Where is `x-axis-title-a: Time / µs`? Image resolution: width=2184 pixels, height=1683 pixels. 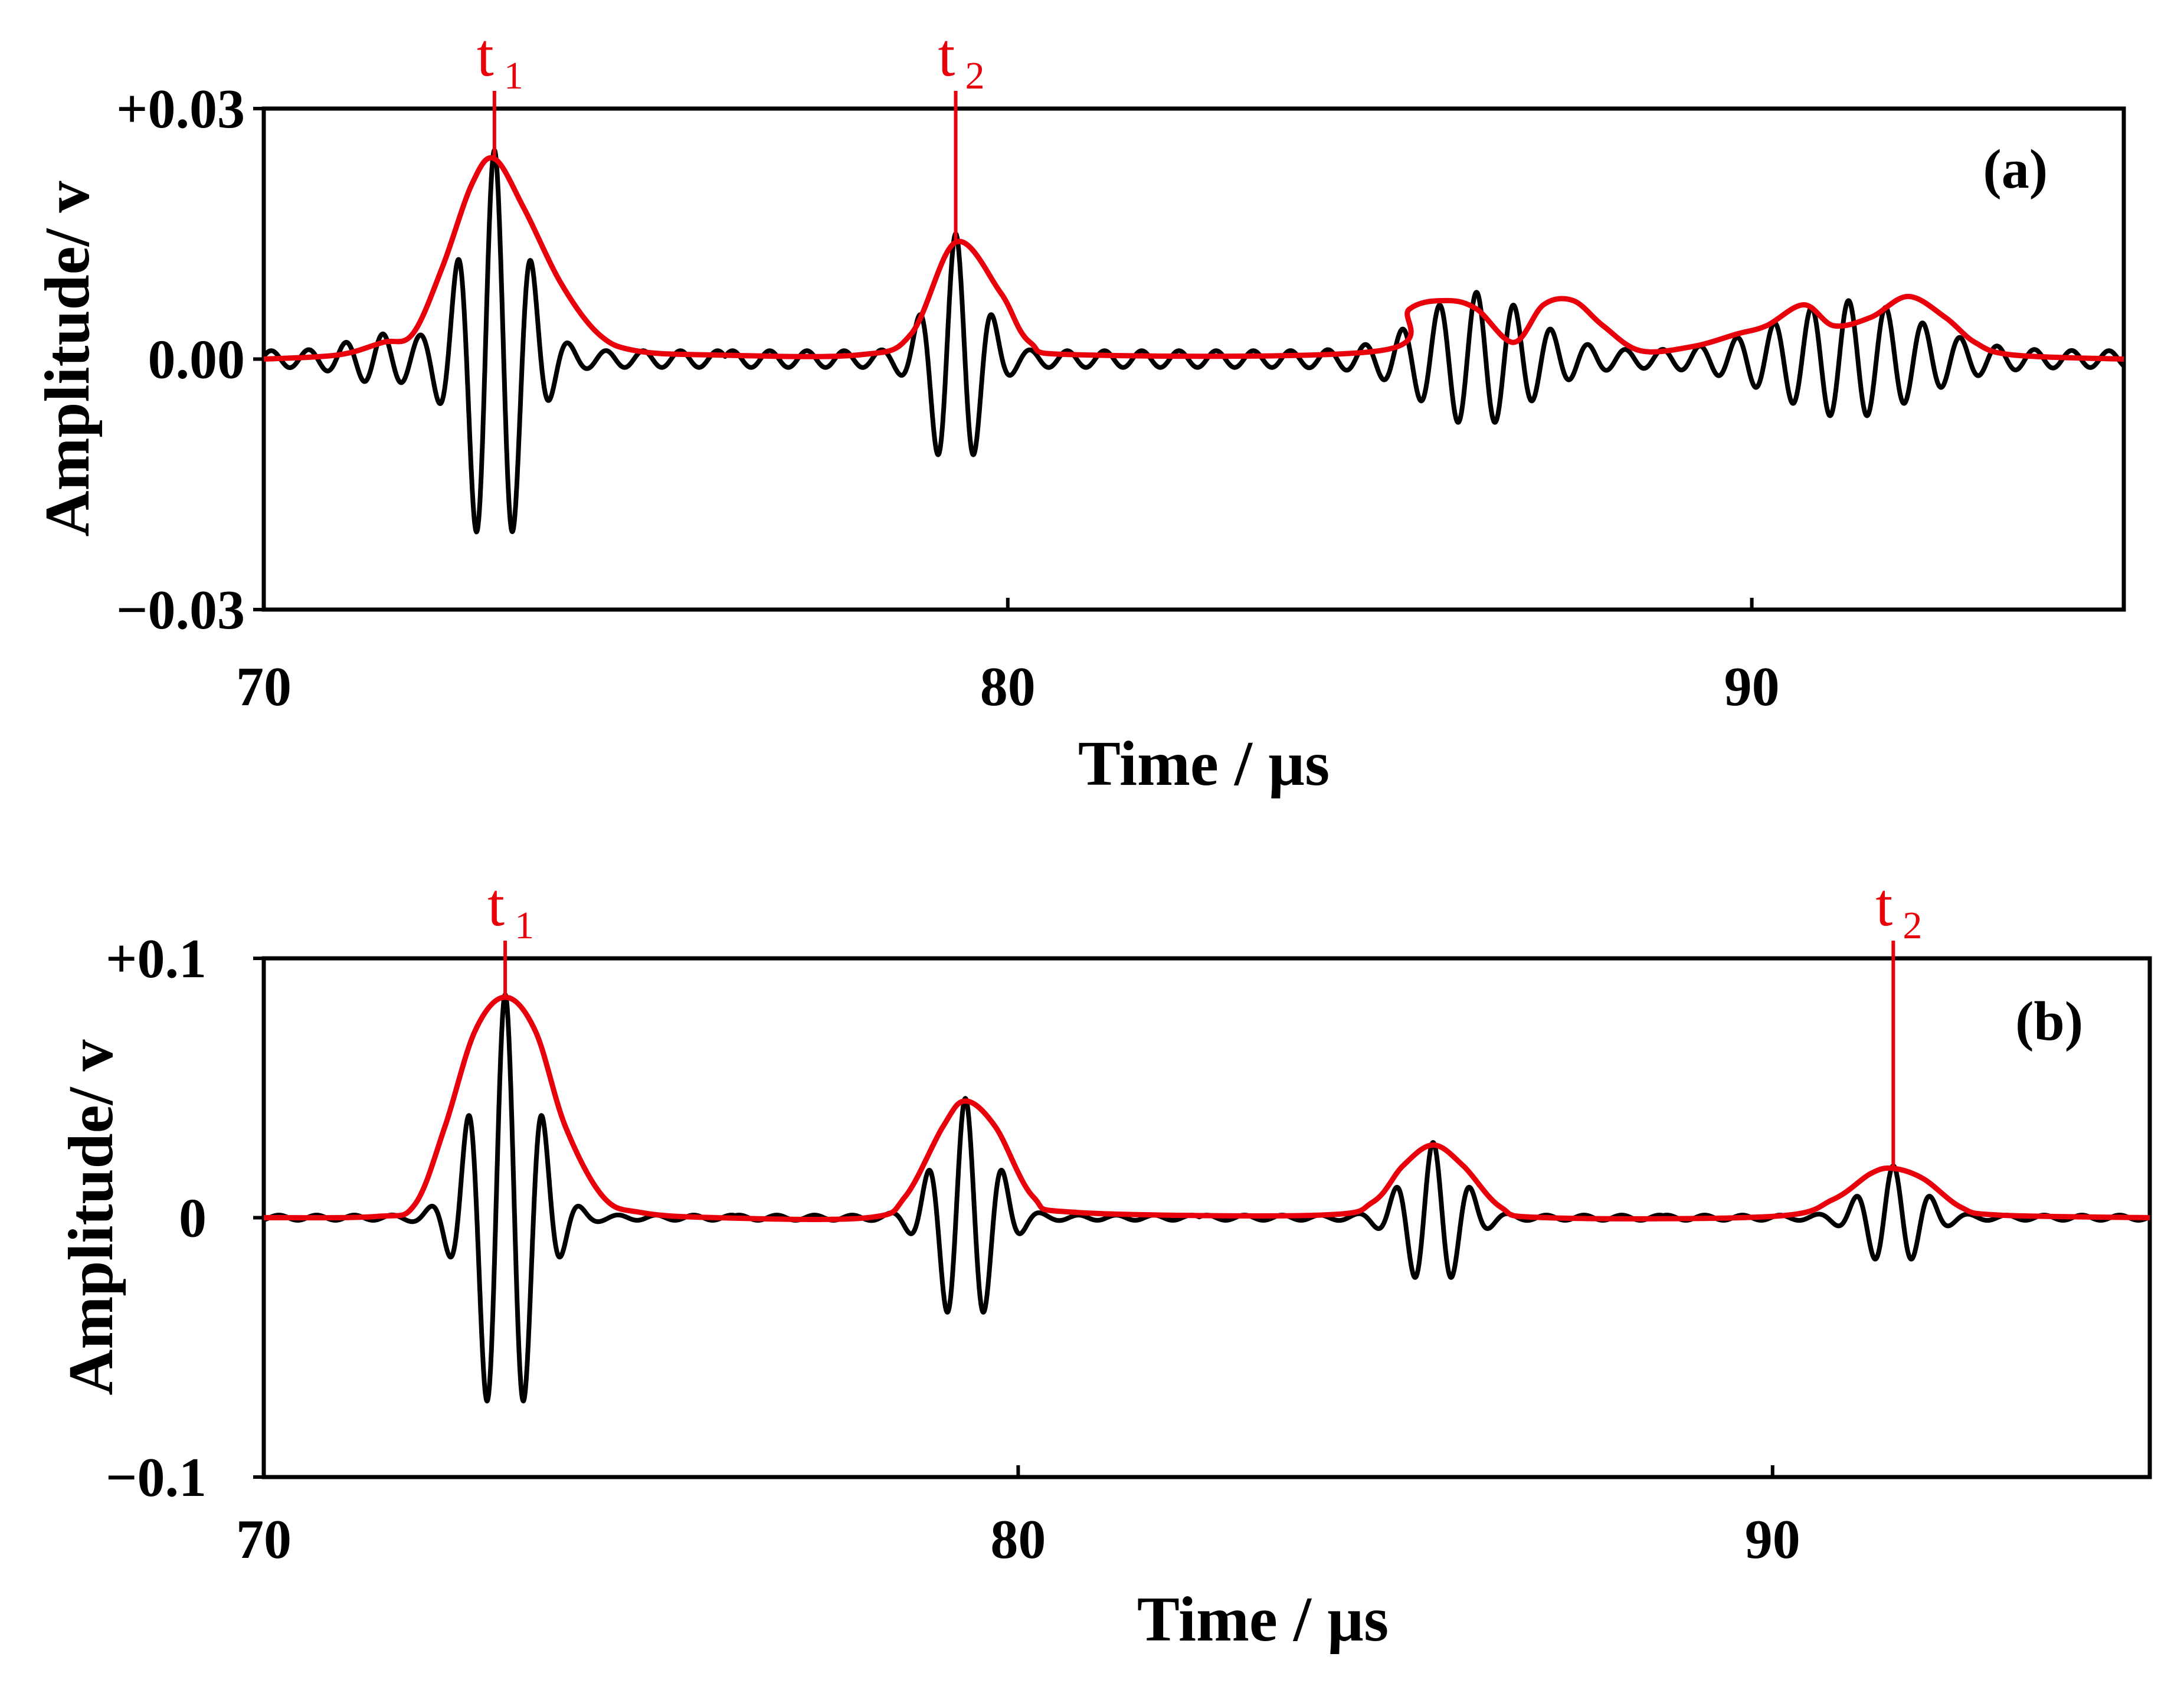
x-axis-title-a: Time / µs is located at coordinates (1204, 764).